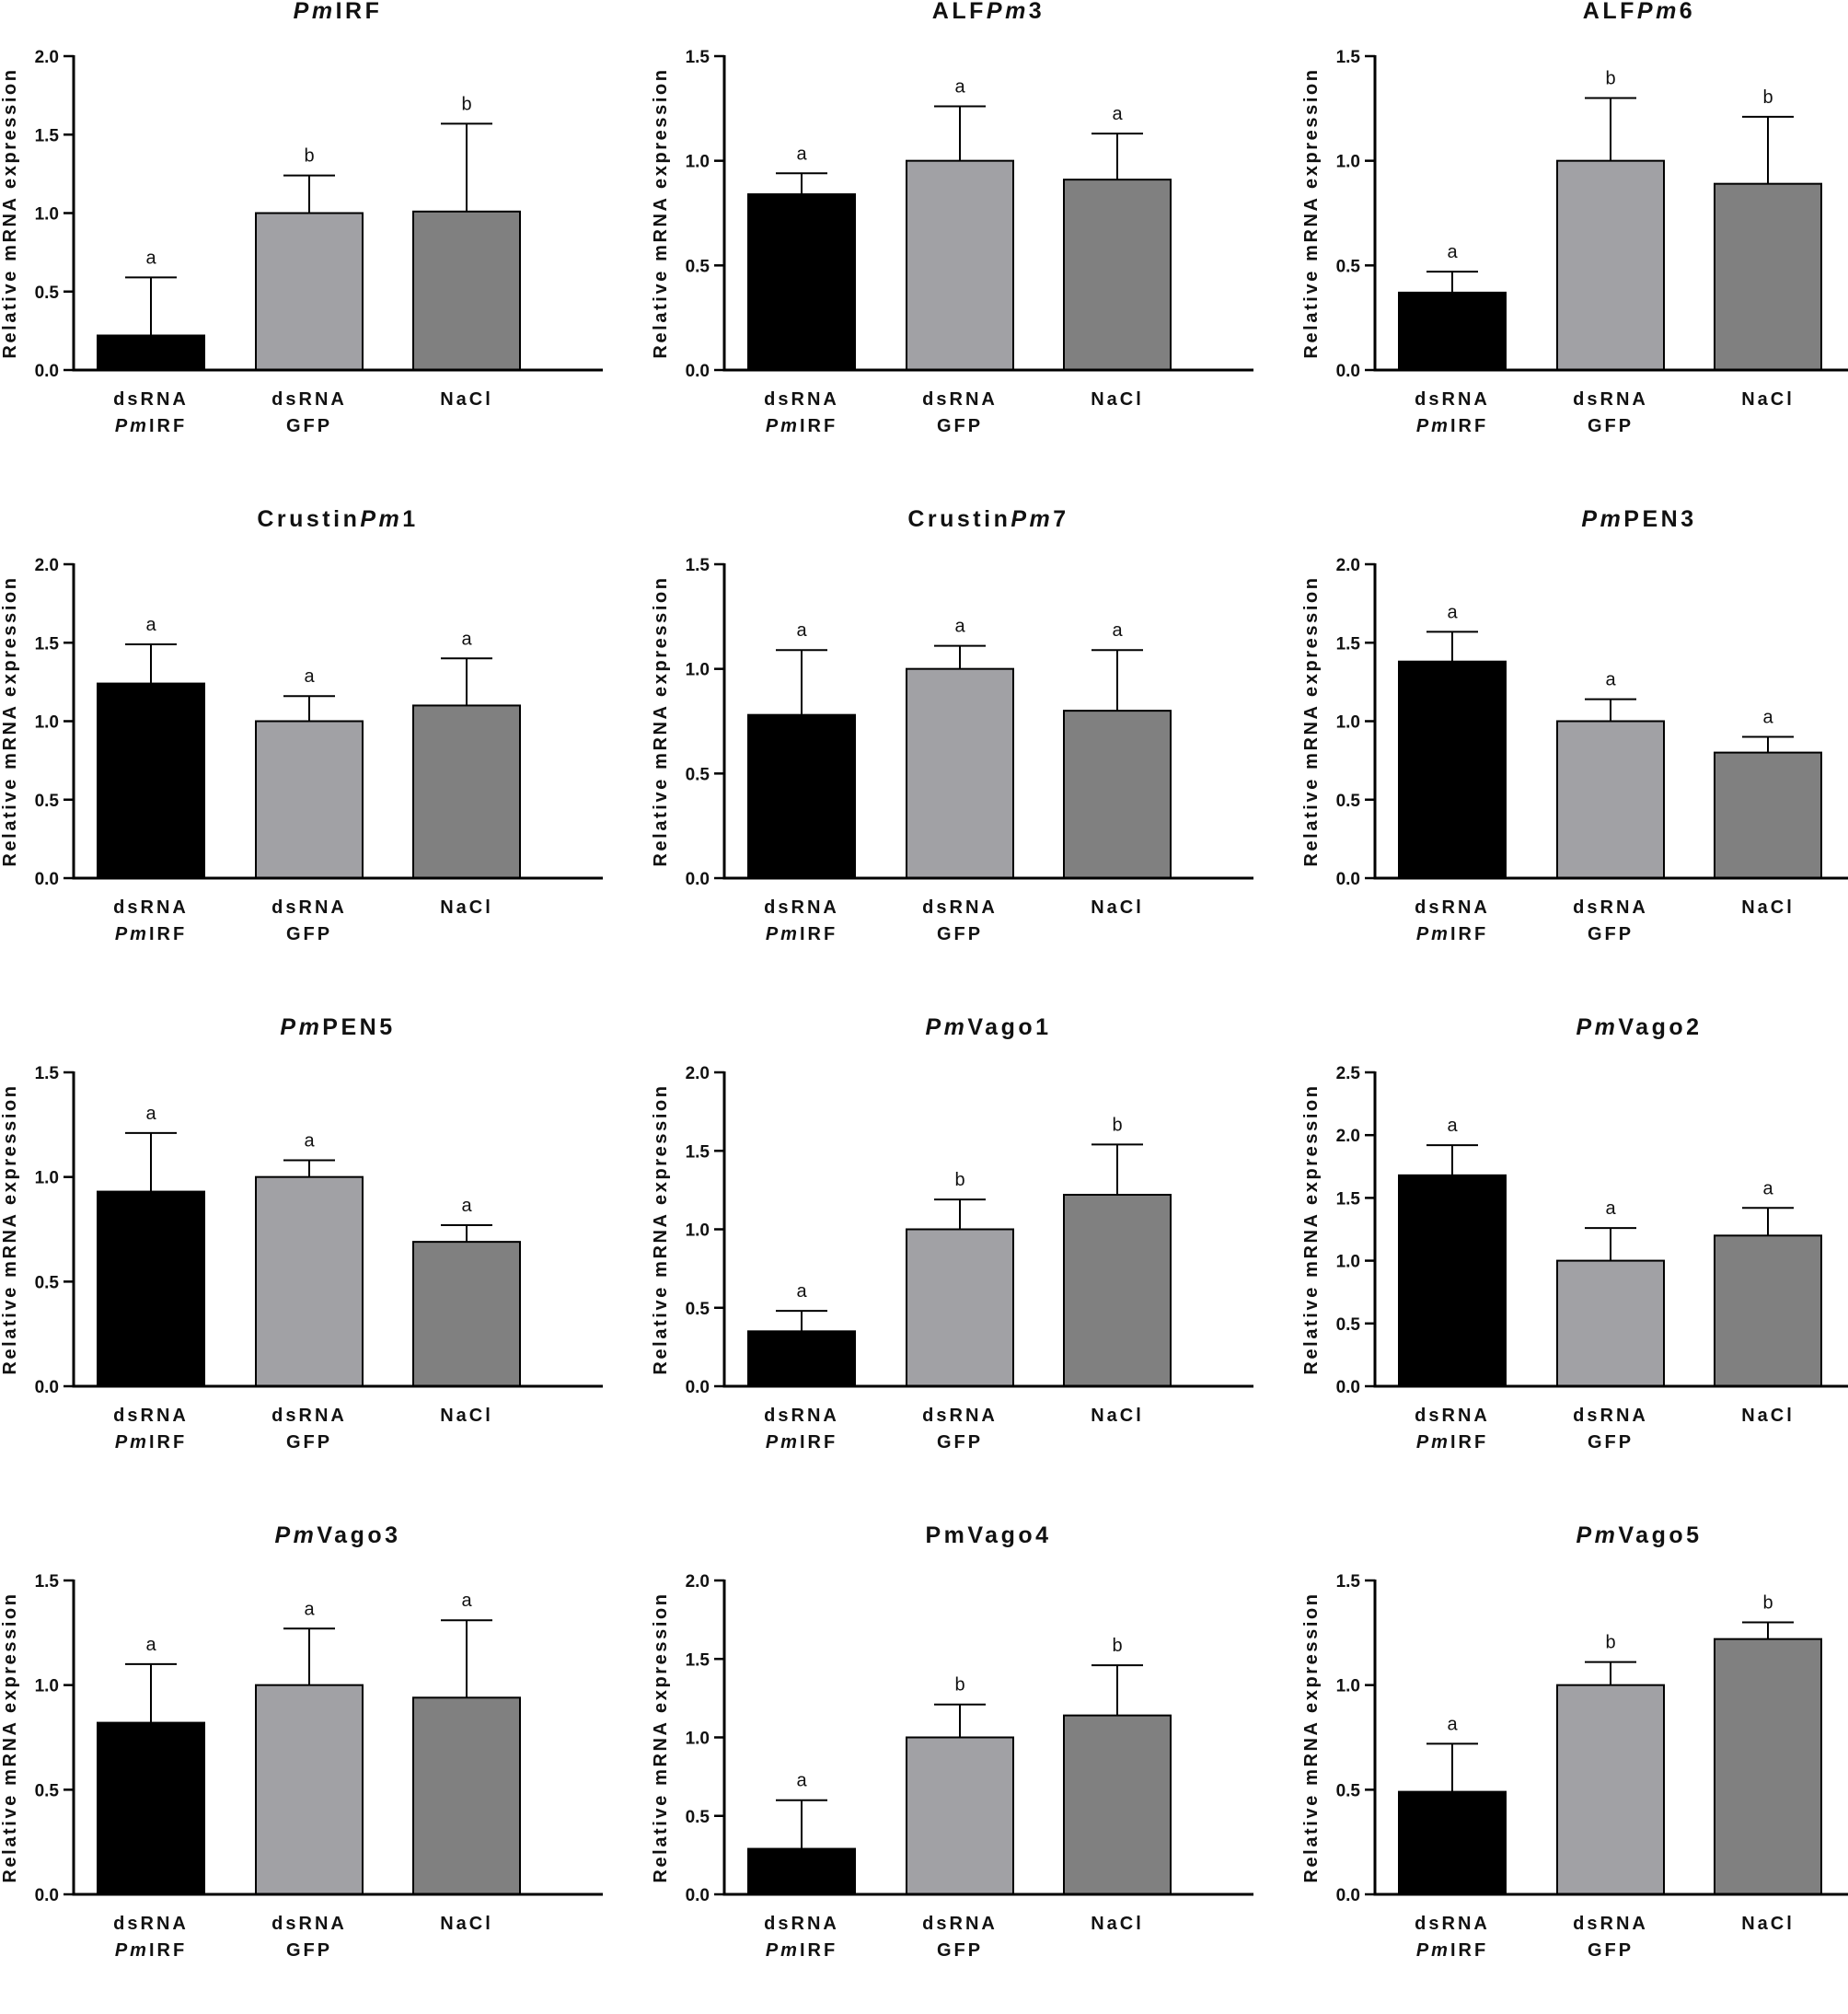 Image resolution: width=1848 pixels, height=2014 pixels. I want to click on title-part: PmVago4, so click(988, 1535).